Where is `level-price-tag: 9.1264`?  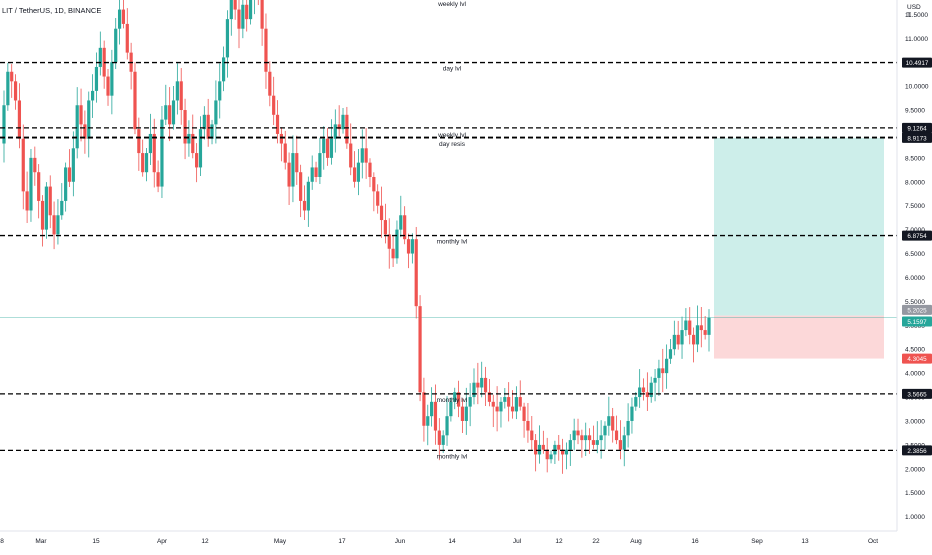
level-price-tag: 9.1264 is located at coordinates (917, 127).